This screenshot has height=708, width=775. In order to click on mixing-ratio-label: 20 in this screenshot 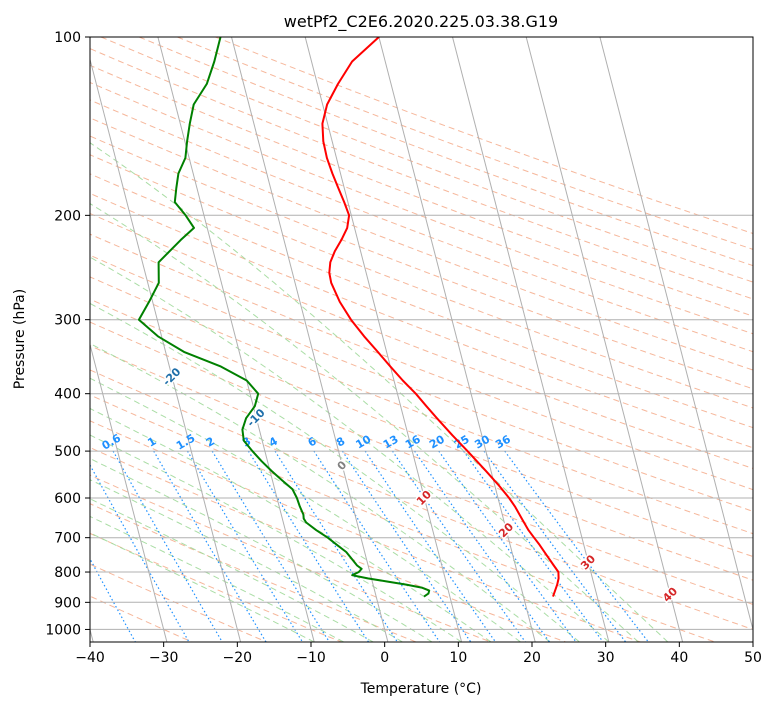, I will do `click(437, 441)`.